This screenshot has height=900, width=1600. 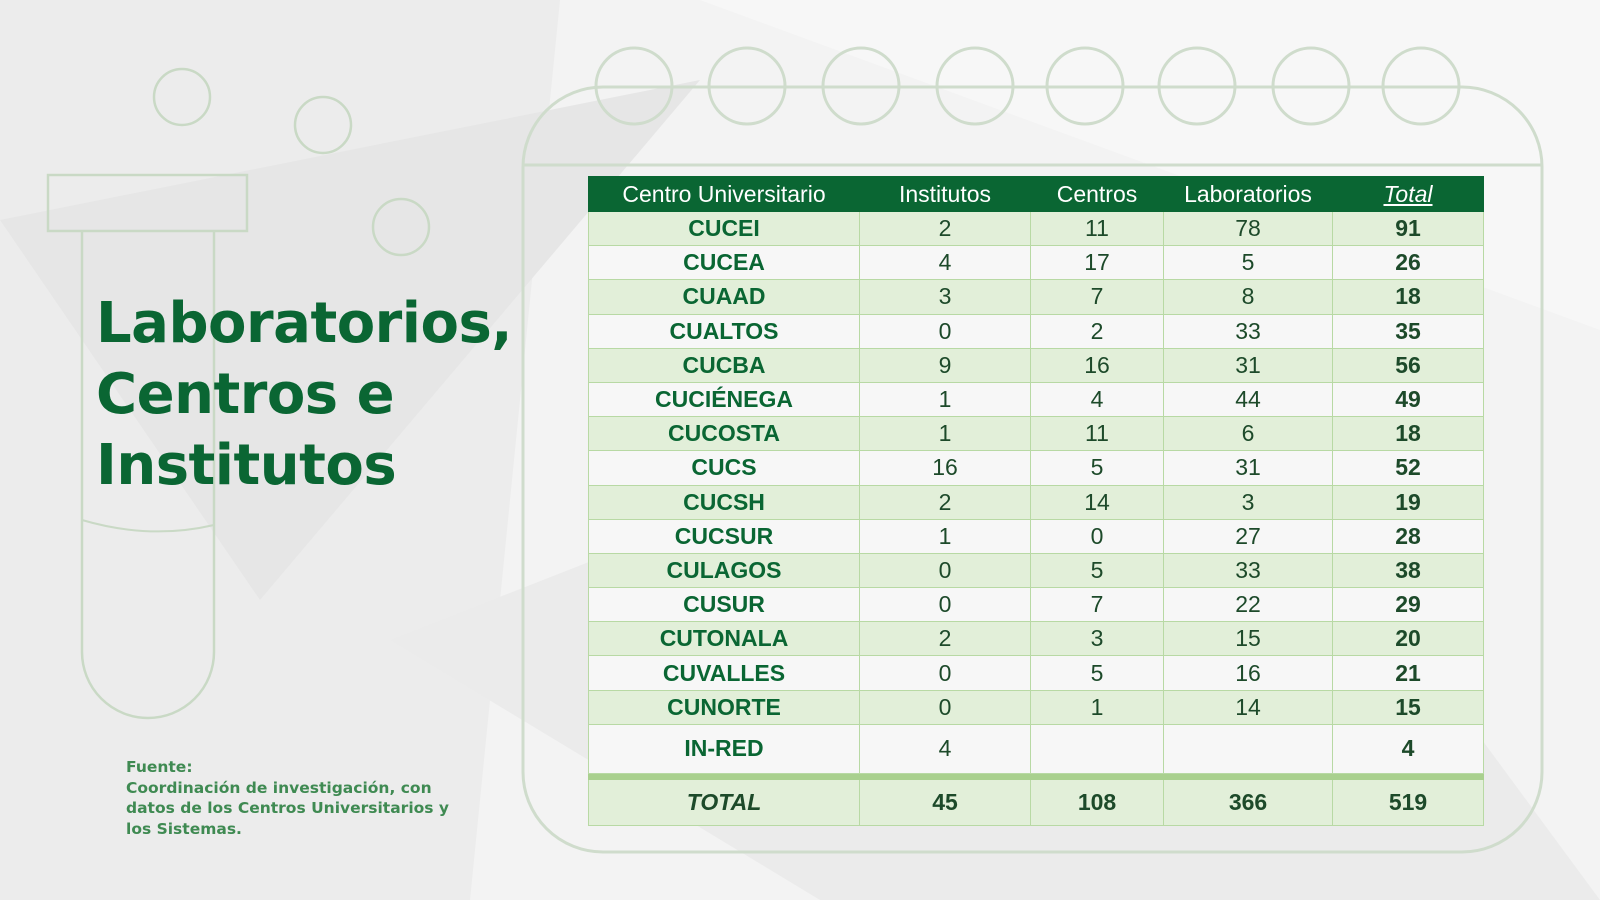 I want to click on cell: CUCEI, so click(x=724, y=228).